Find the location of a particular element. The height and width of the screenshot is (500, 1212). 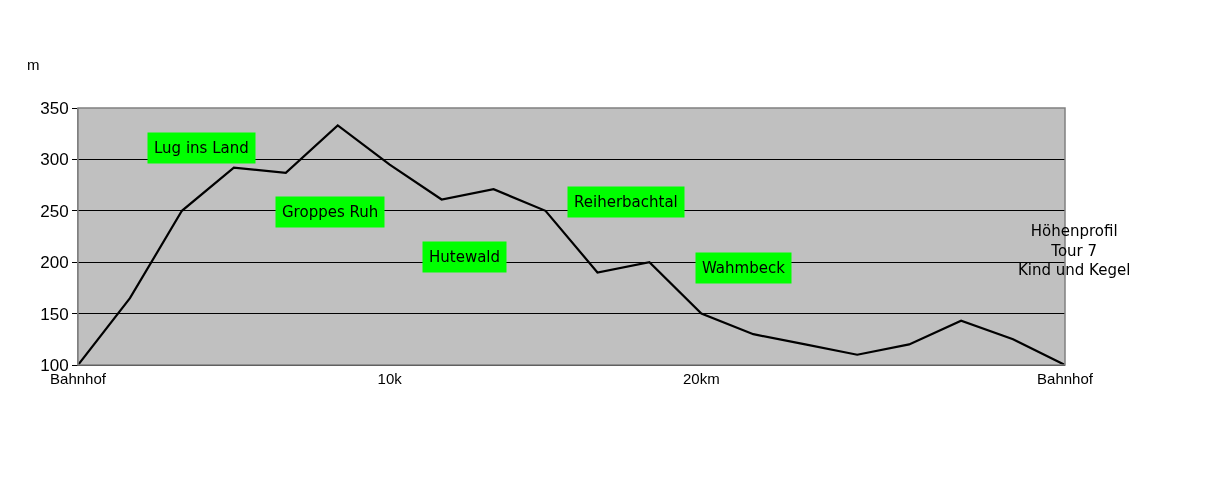

y-tick-label: 300 is located at coordinates (54, 160).